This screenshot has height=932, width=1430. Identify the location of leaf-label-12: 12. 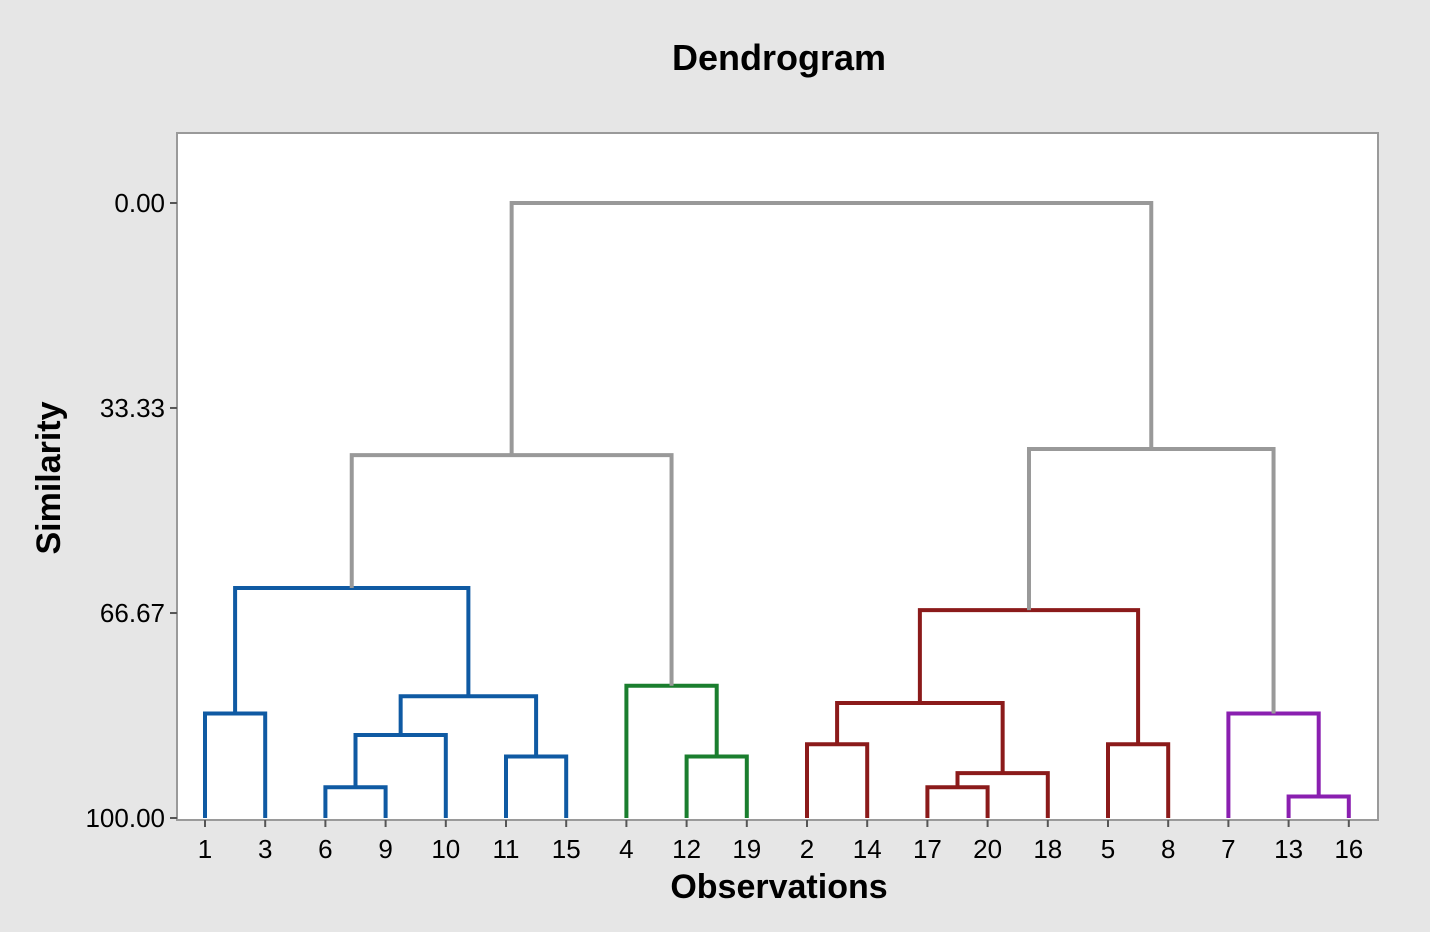
(686, 849).